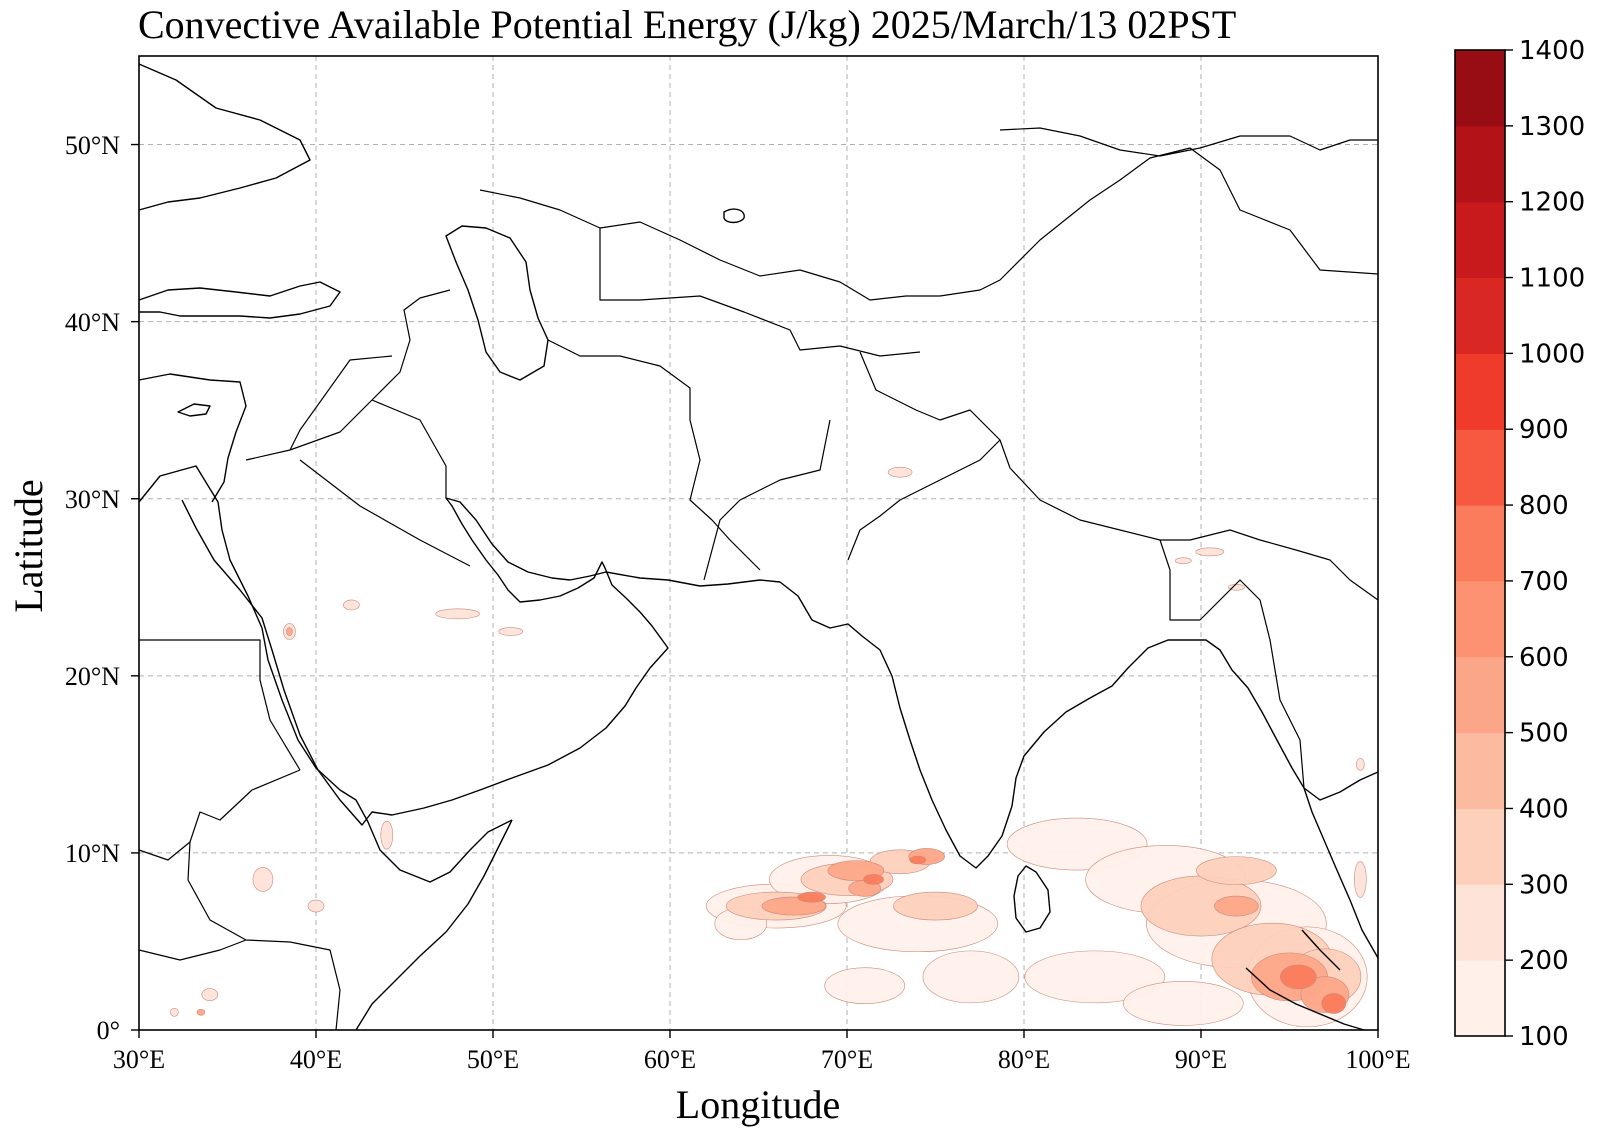 This screenshot has width=1605, height=1136. Describe the element at coordinates (139, 1059) in the screenshot. I see `x-tick-label: 30°E` at that location.